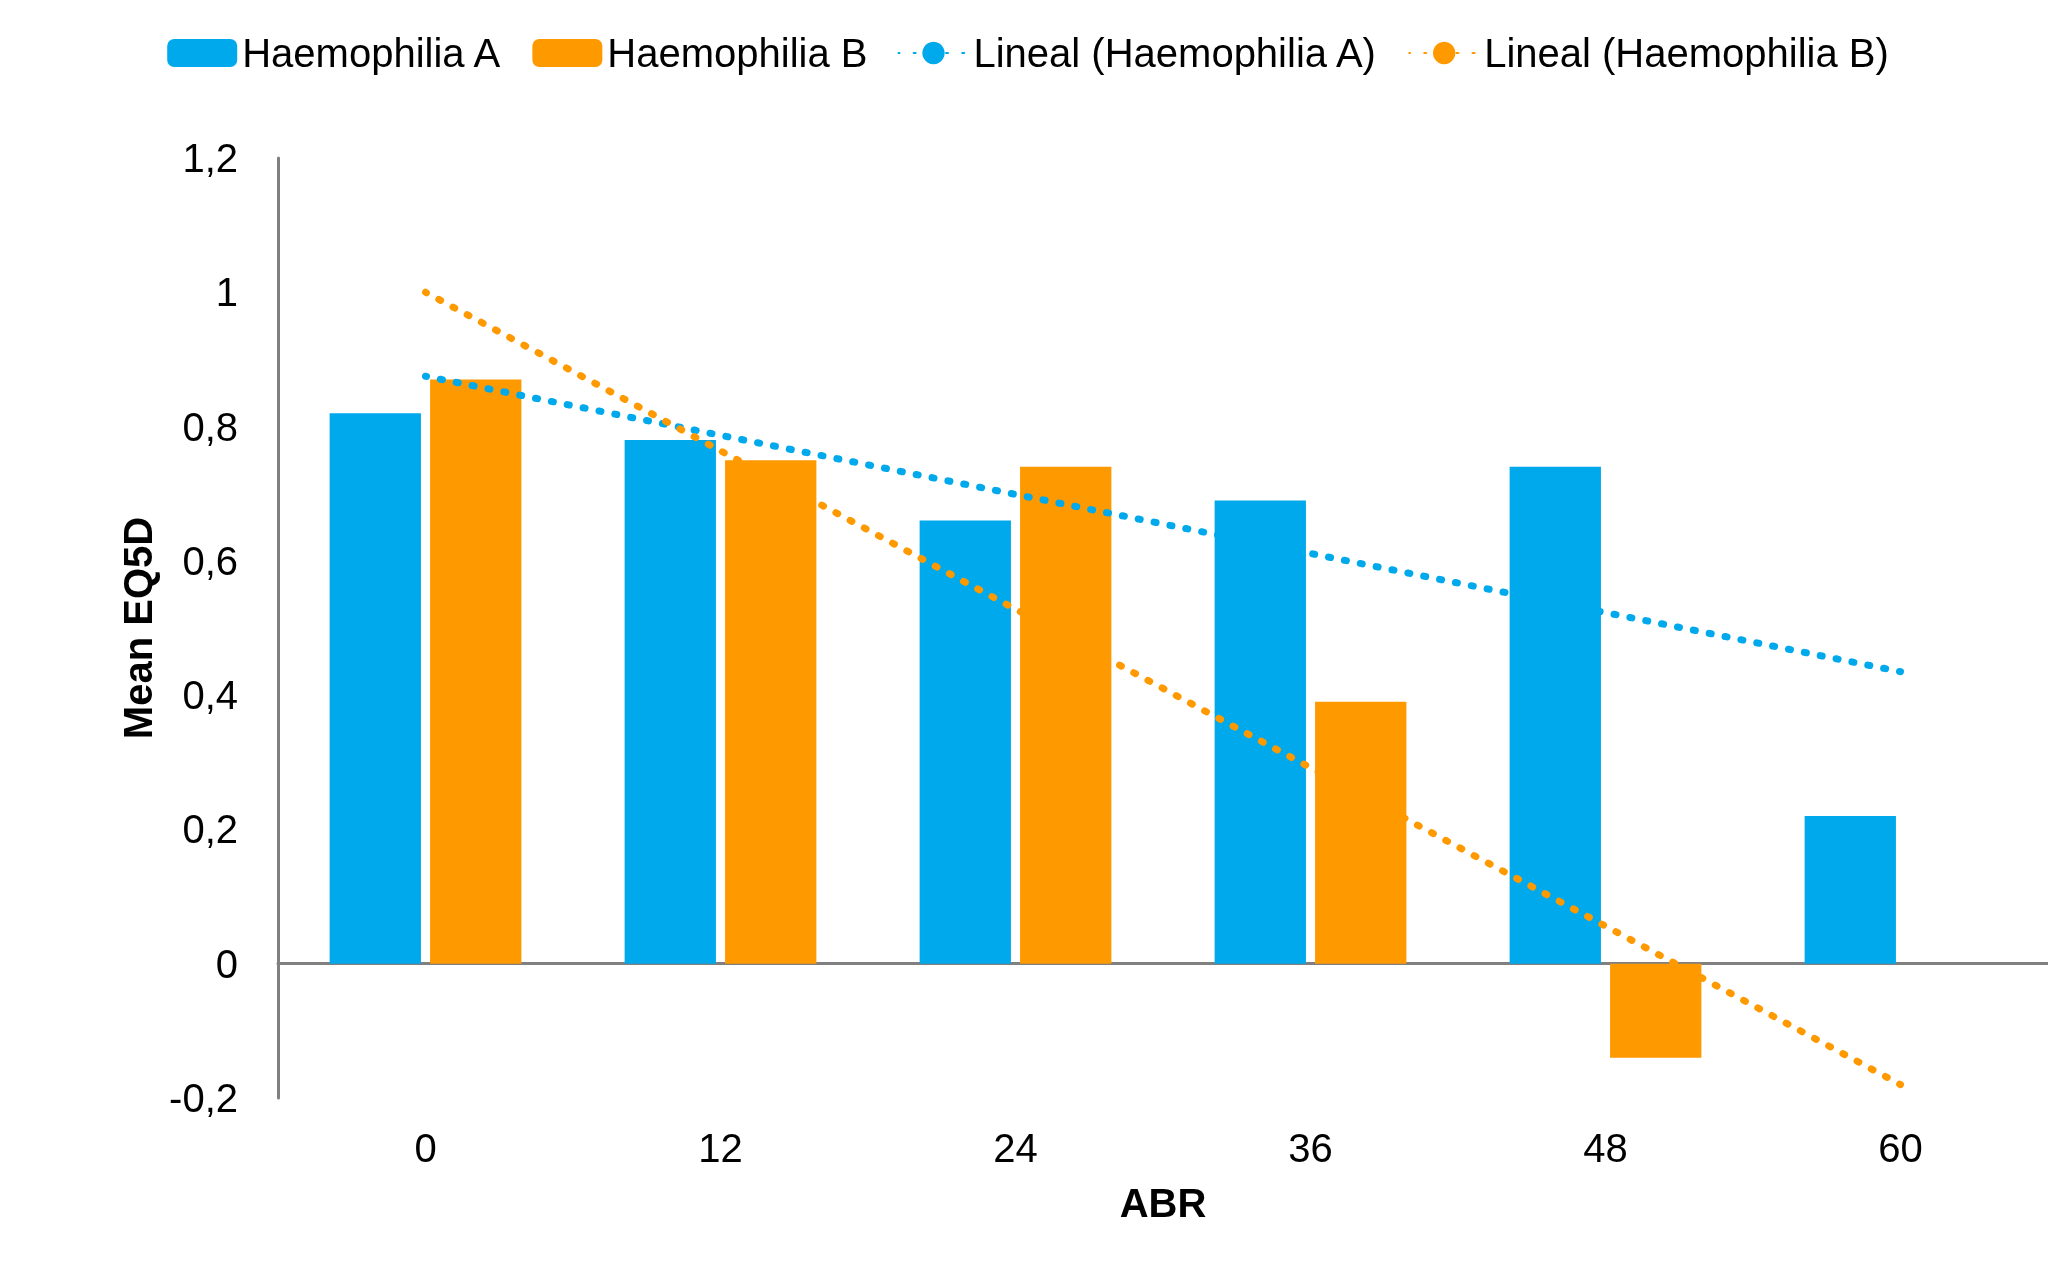 Image resolution: width=2060 pixels, height=1267 pixels. I want to click on y-tick-label: 1, so click(226, 292).